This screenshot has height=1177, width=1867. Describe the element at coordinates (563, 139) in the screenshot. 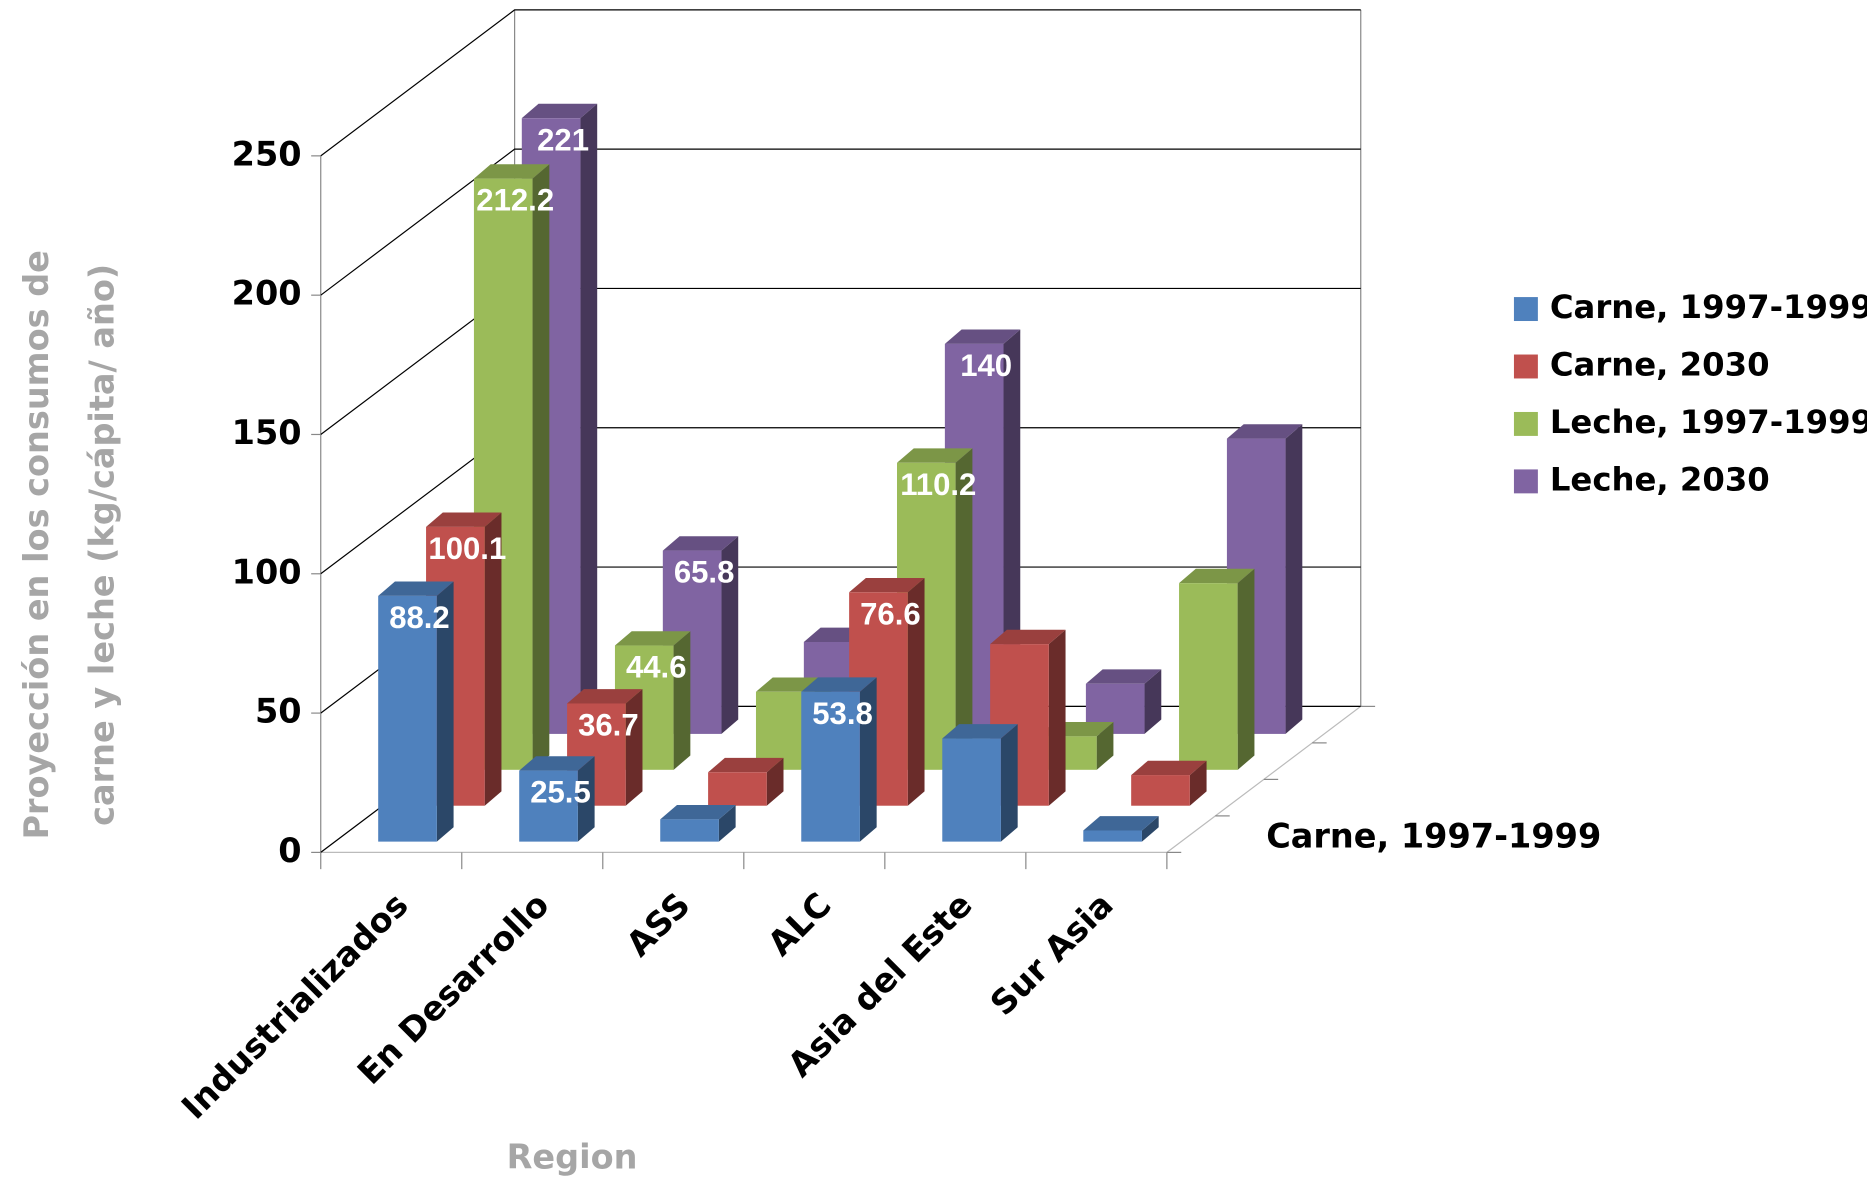

I see `value-label: 221` at that location.